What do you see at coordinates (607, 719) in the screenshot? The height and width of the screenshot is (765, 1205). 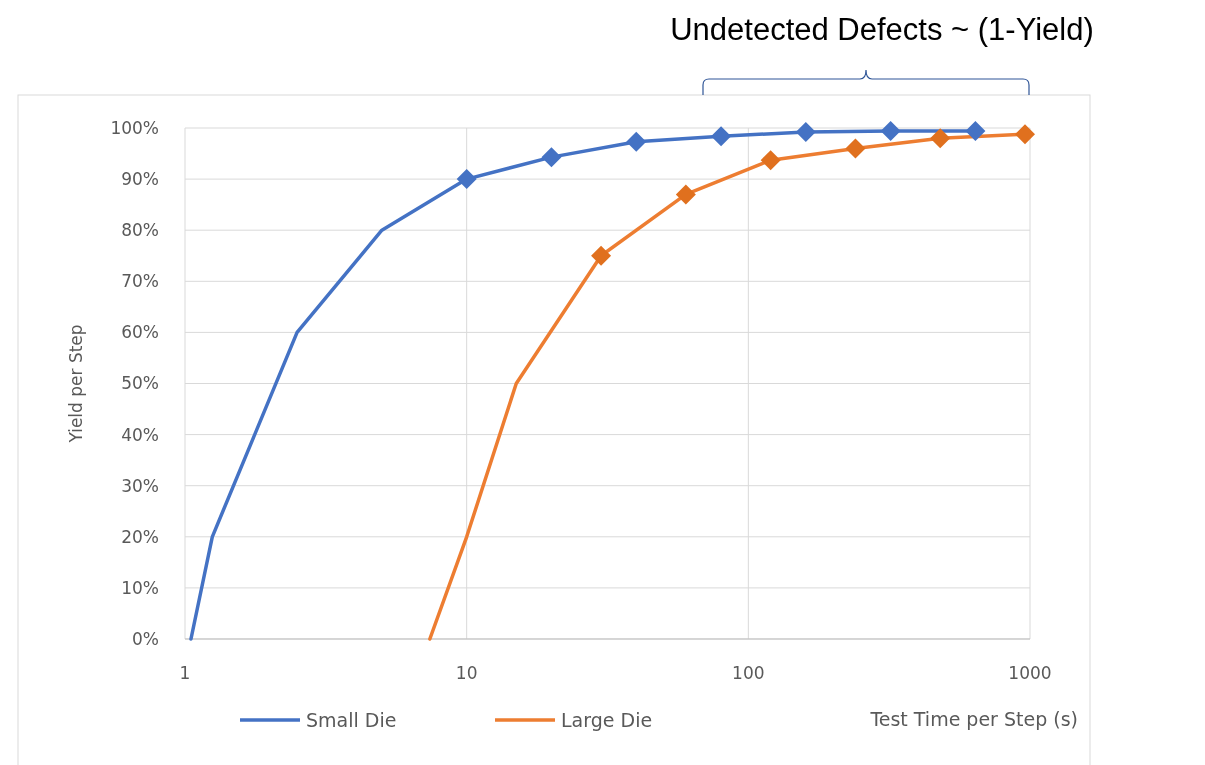 I see `legend-label: Large Die` at bounding box center [607, 719].